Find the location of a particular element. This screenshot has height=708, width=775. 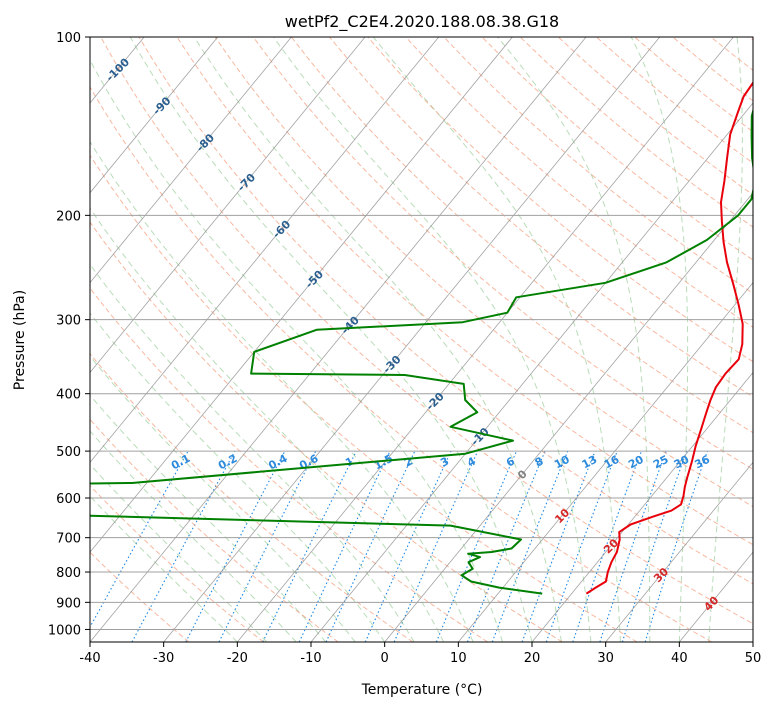

y-axis-label: Pressure (hPa) is located at coordinates (20, 340).